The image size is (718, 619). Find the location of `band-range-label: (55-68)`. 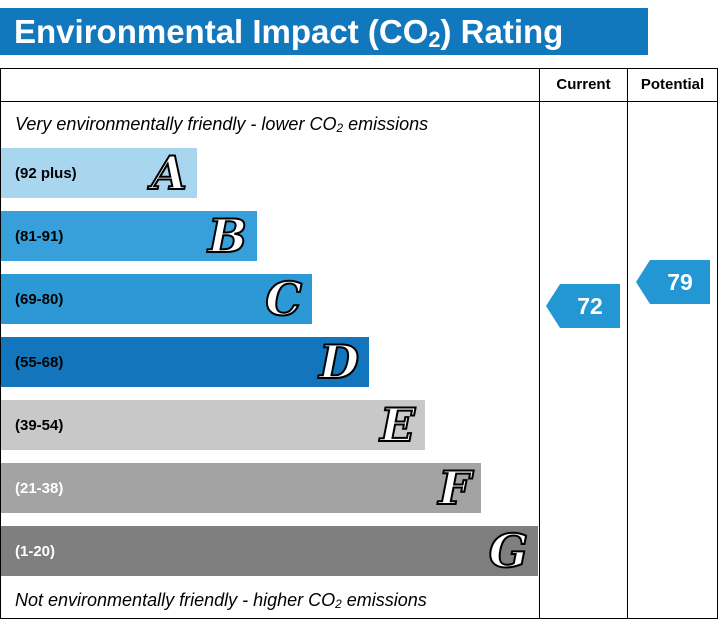

band-range-label: (55-68) is located at coordinates (39, 362).